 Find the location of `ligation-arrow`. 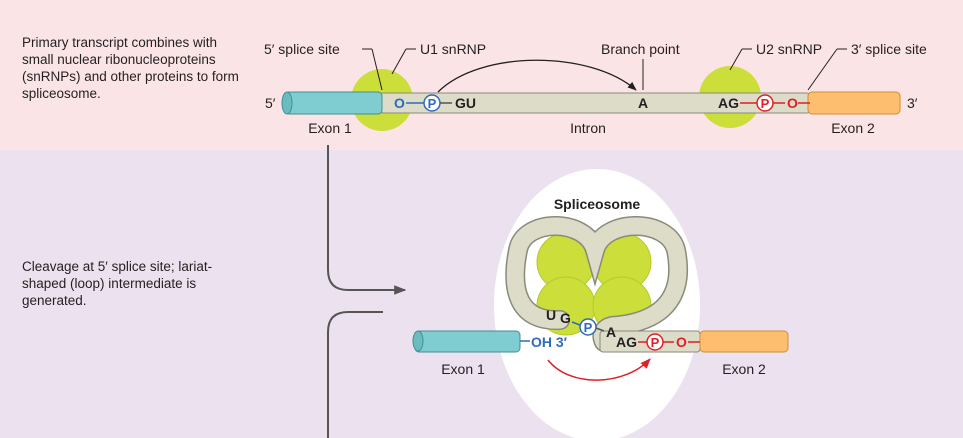

ligation-arrow is located at coordinates (599, 369).